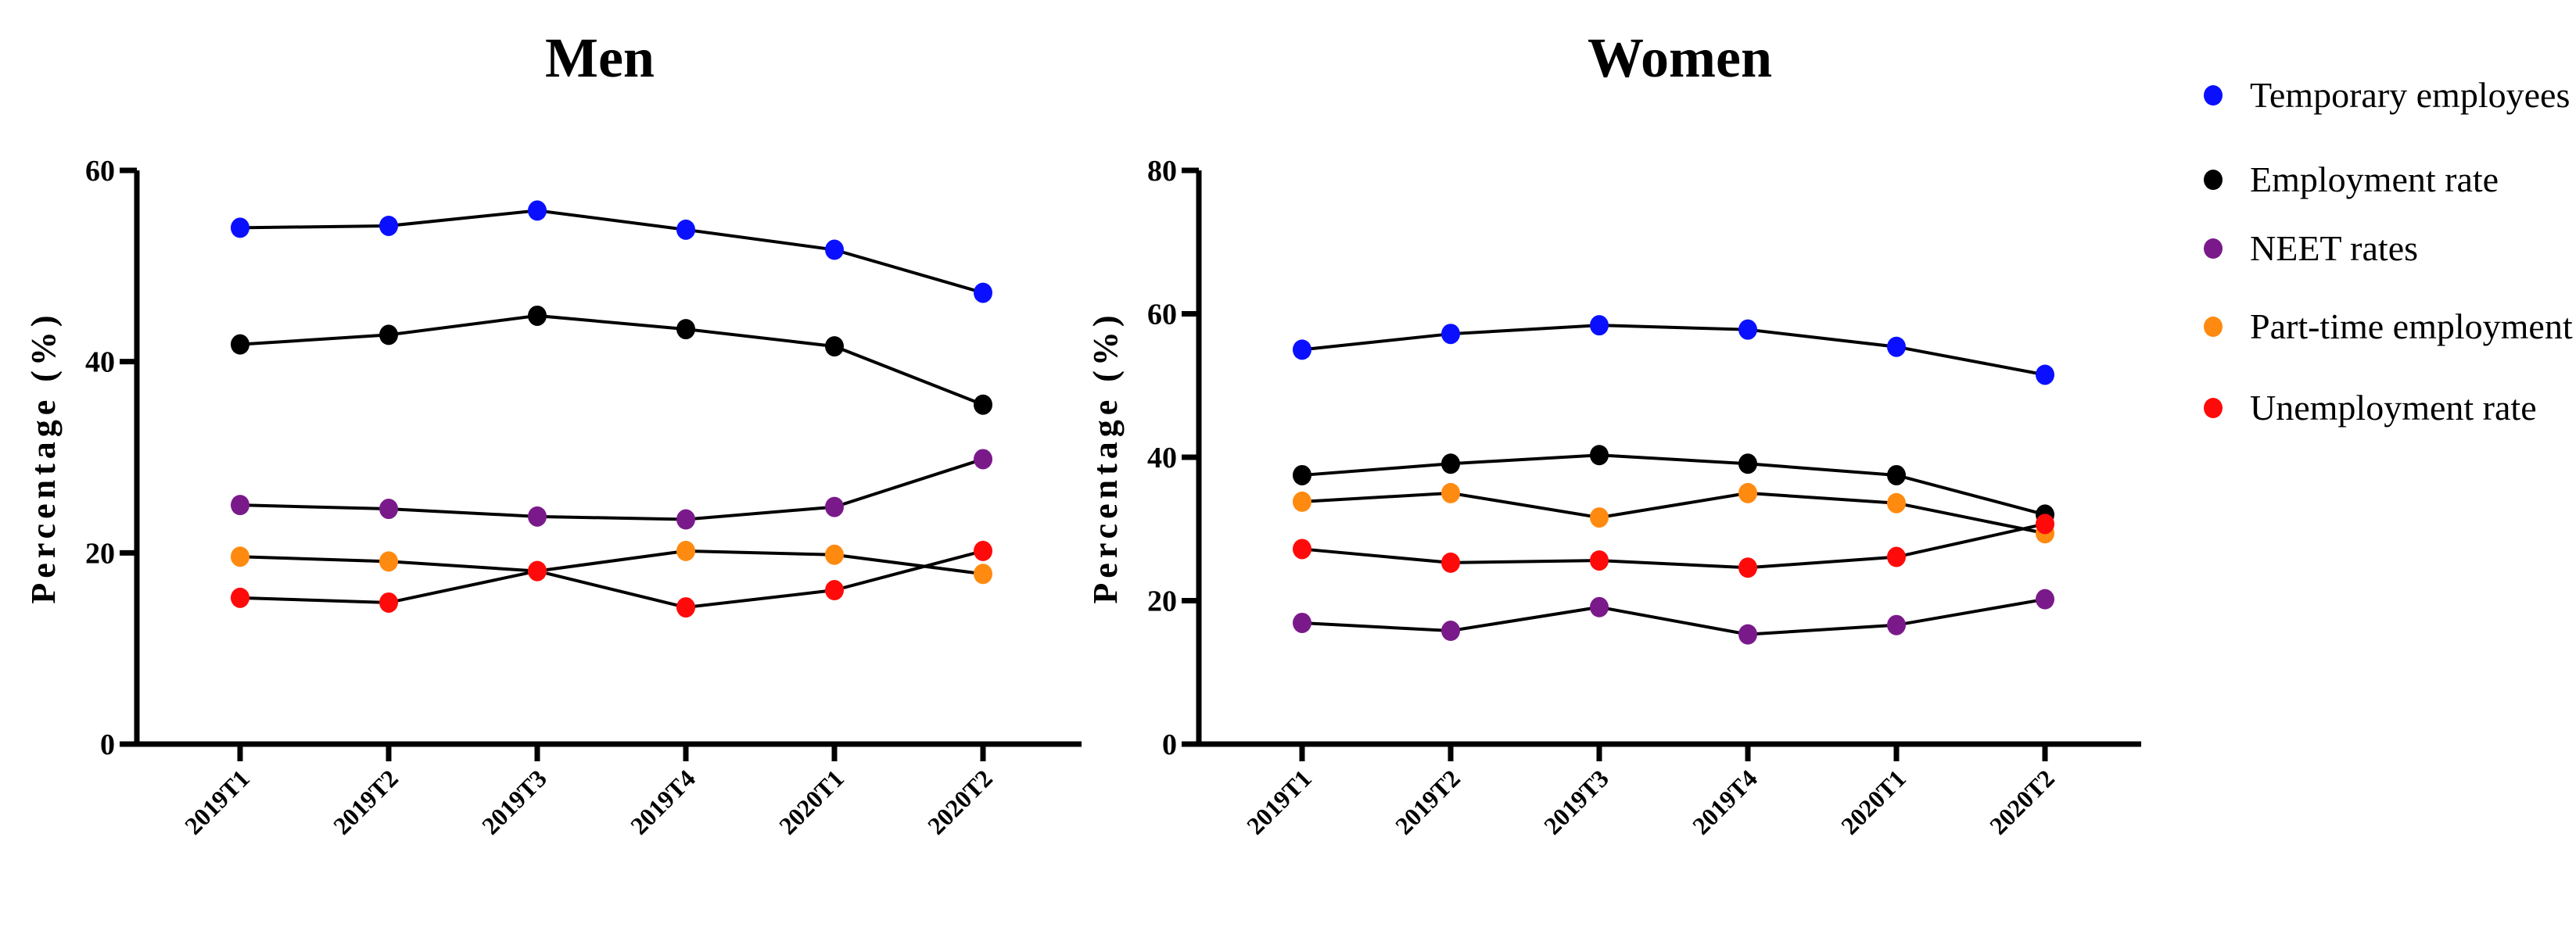  I want to click on x-tick-label-men: 2020T2, so click(960, 801).